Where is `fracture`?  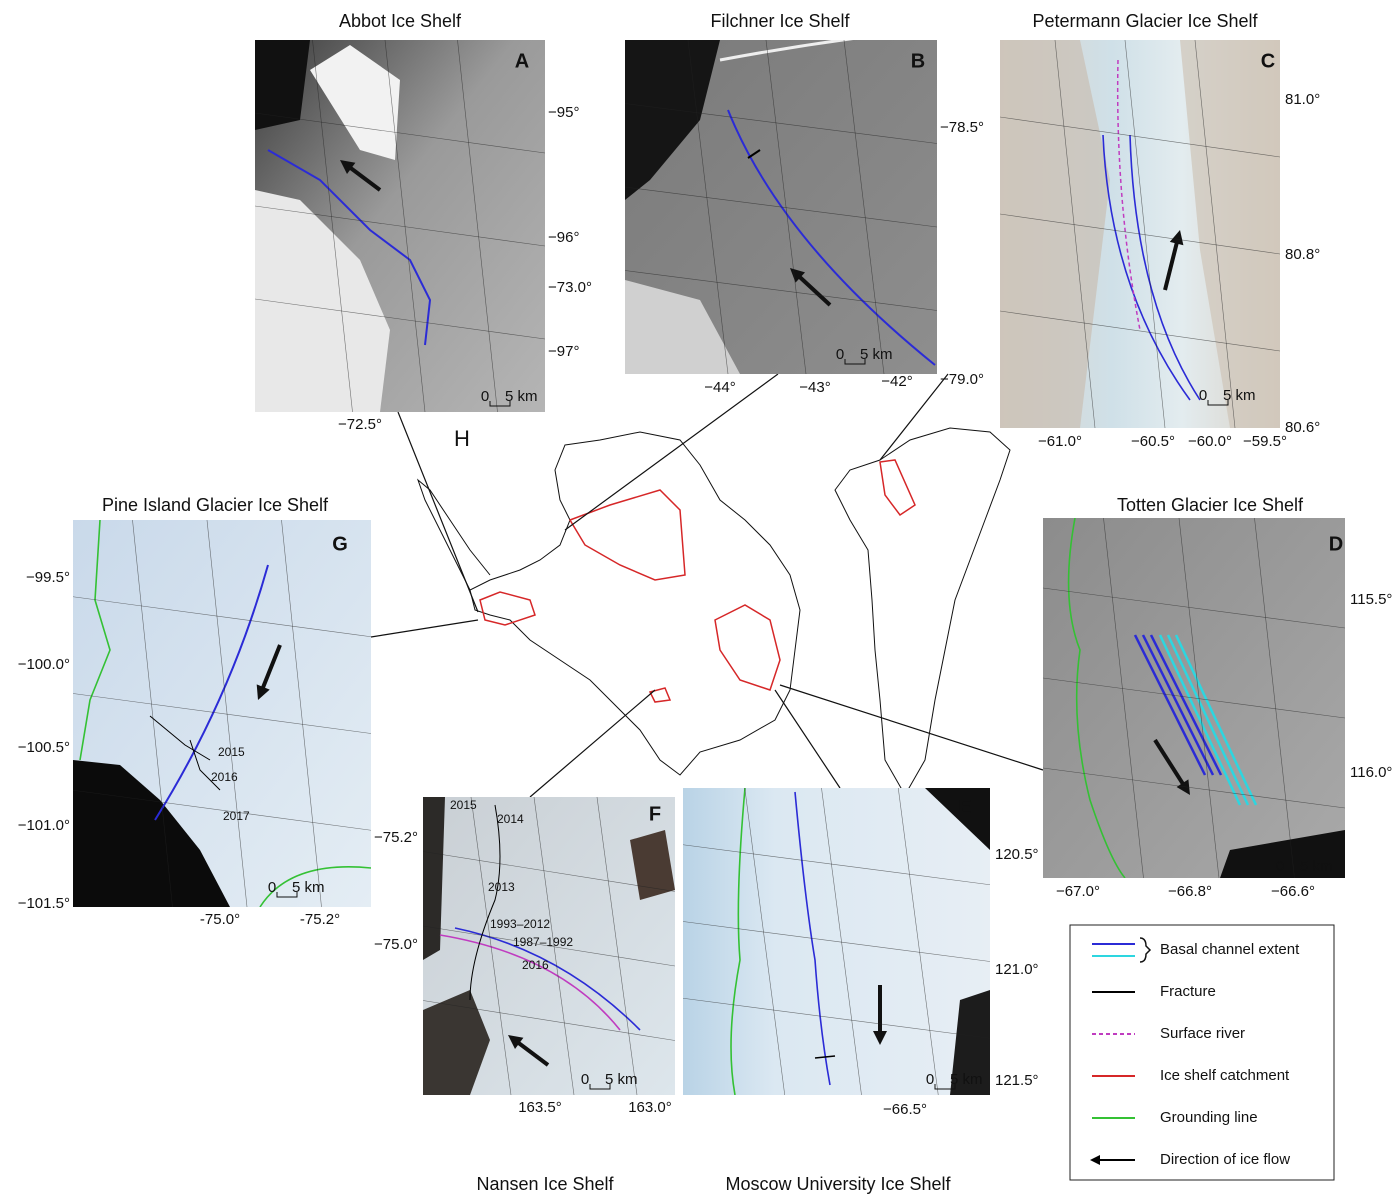
fracture is located at coordinates (754, 154).